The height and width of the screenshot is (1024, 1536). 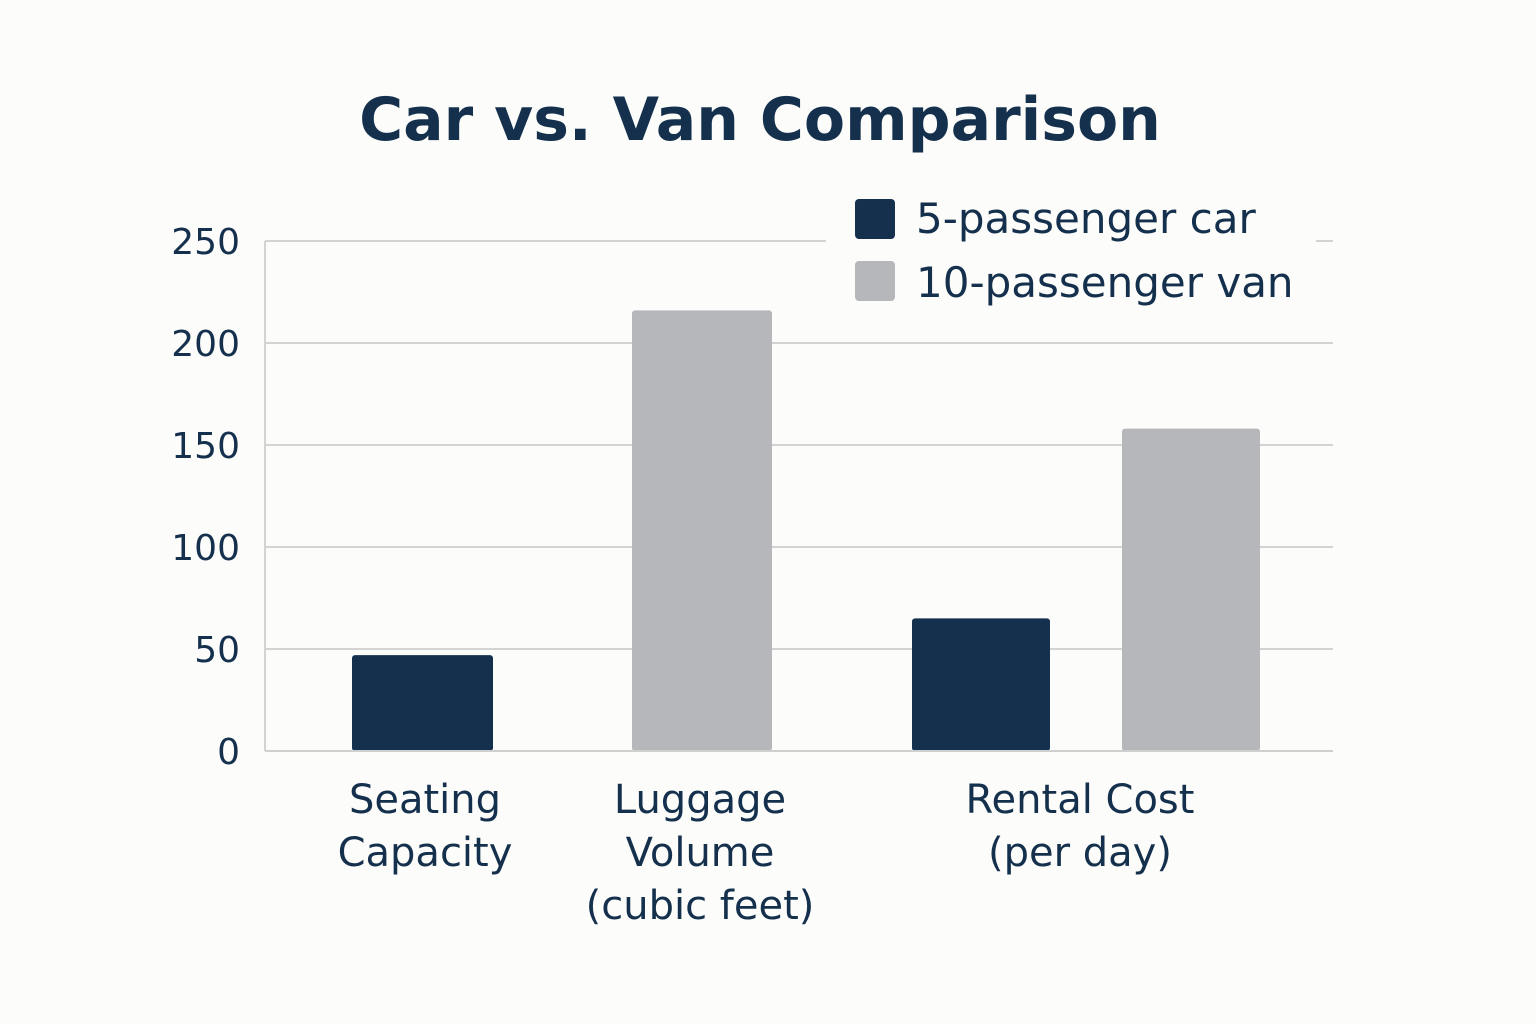 What do you see at coordinates (425, 800) in the screenshot?
I see `x-category-line: Seating` at bounding box center [425, 800].